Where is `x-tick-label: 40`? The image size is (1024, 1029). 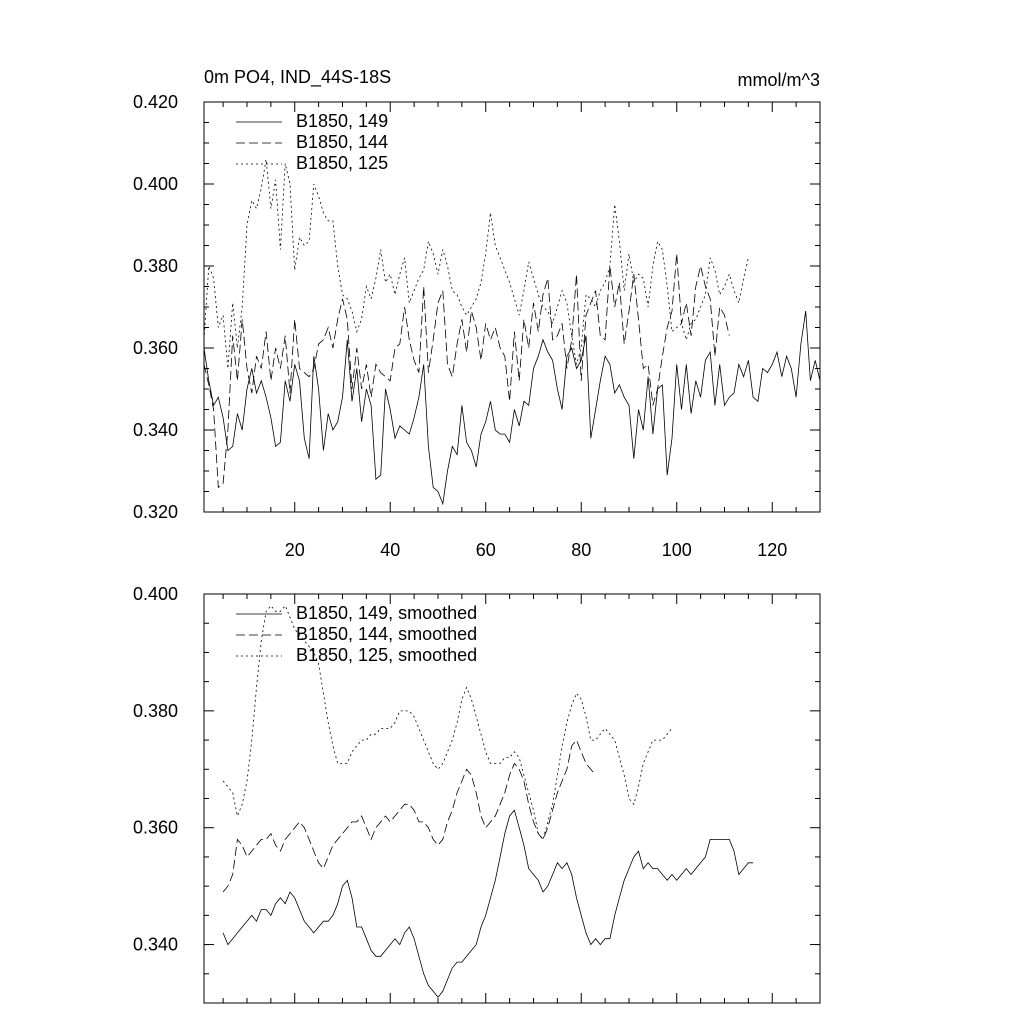
x-tick-label: 40 is located at coordinates (390, 550).